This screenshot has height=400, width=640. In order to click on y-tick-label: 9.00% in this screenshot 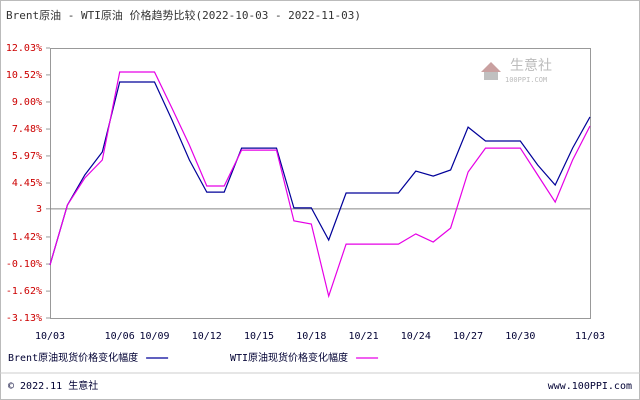, I will do `click(27, 102)`.